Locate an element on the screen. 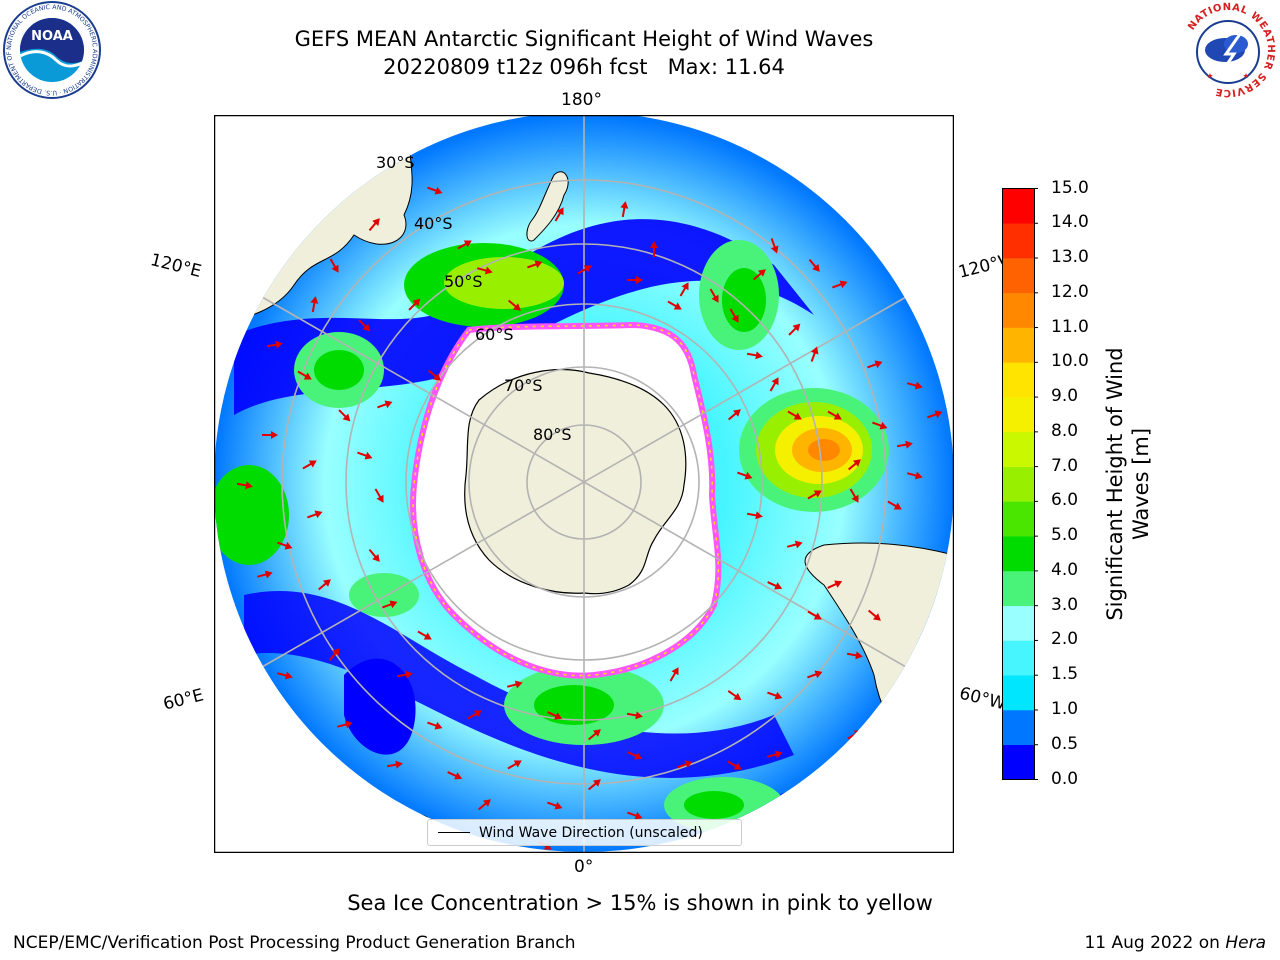 This screenshot has height=960, width=1280. lon-label-0: 0° is located at coordinates (584, 867).